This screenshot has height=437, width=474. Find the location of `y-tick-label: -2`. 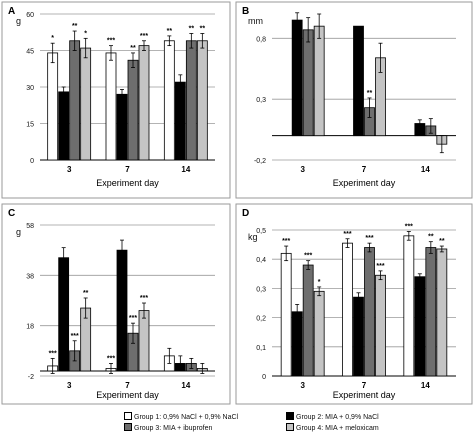

y-tick-label: -2 is located at coordinates (31, 377).